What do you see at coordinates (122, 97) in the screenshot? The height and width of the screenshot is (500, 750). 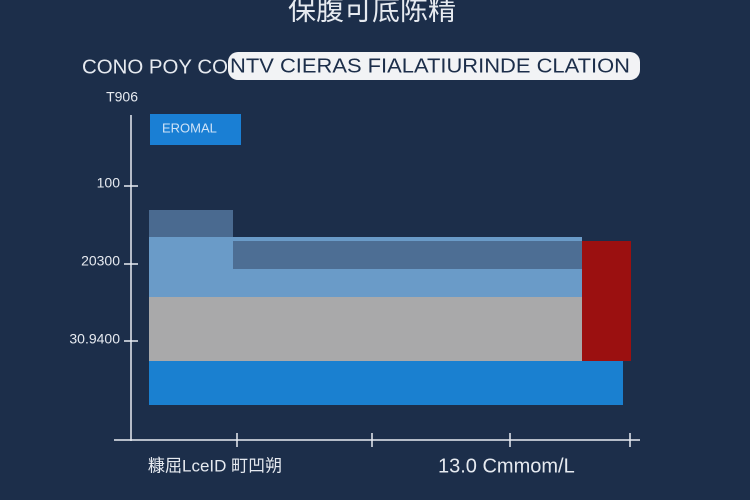 I see `y-label: T906` at bounding box center [122, 97].